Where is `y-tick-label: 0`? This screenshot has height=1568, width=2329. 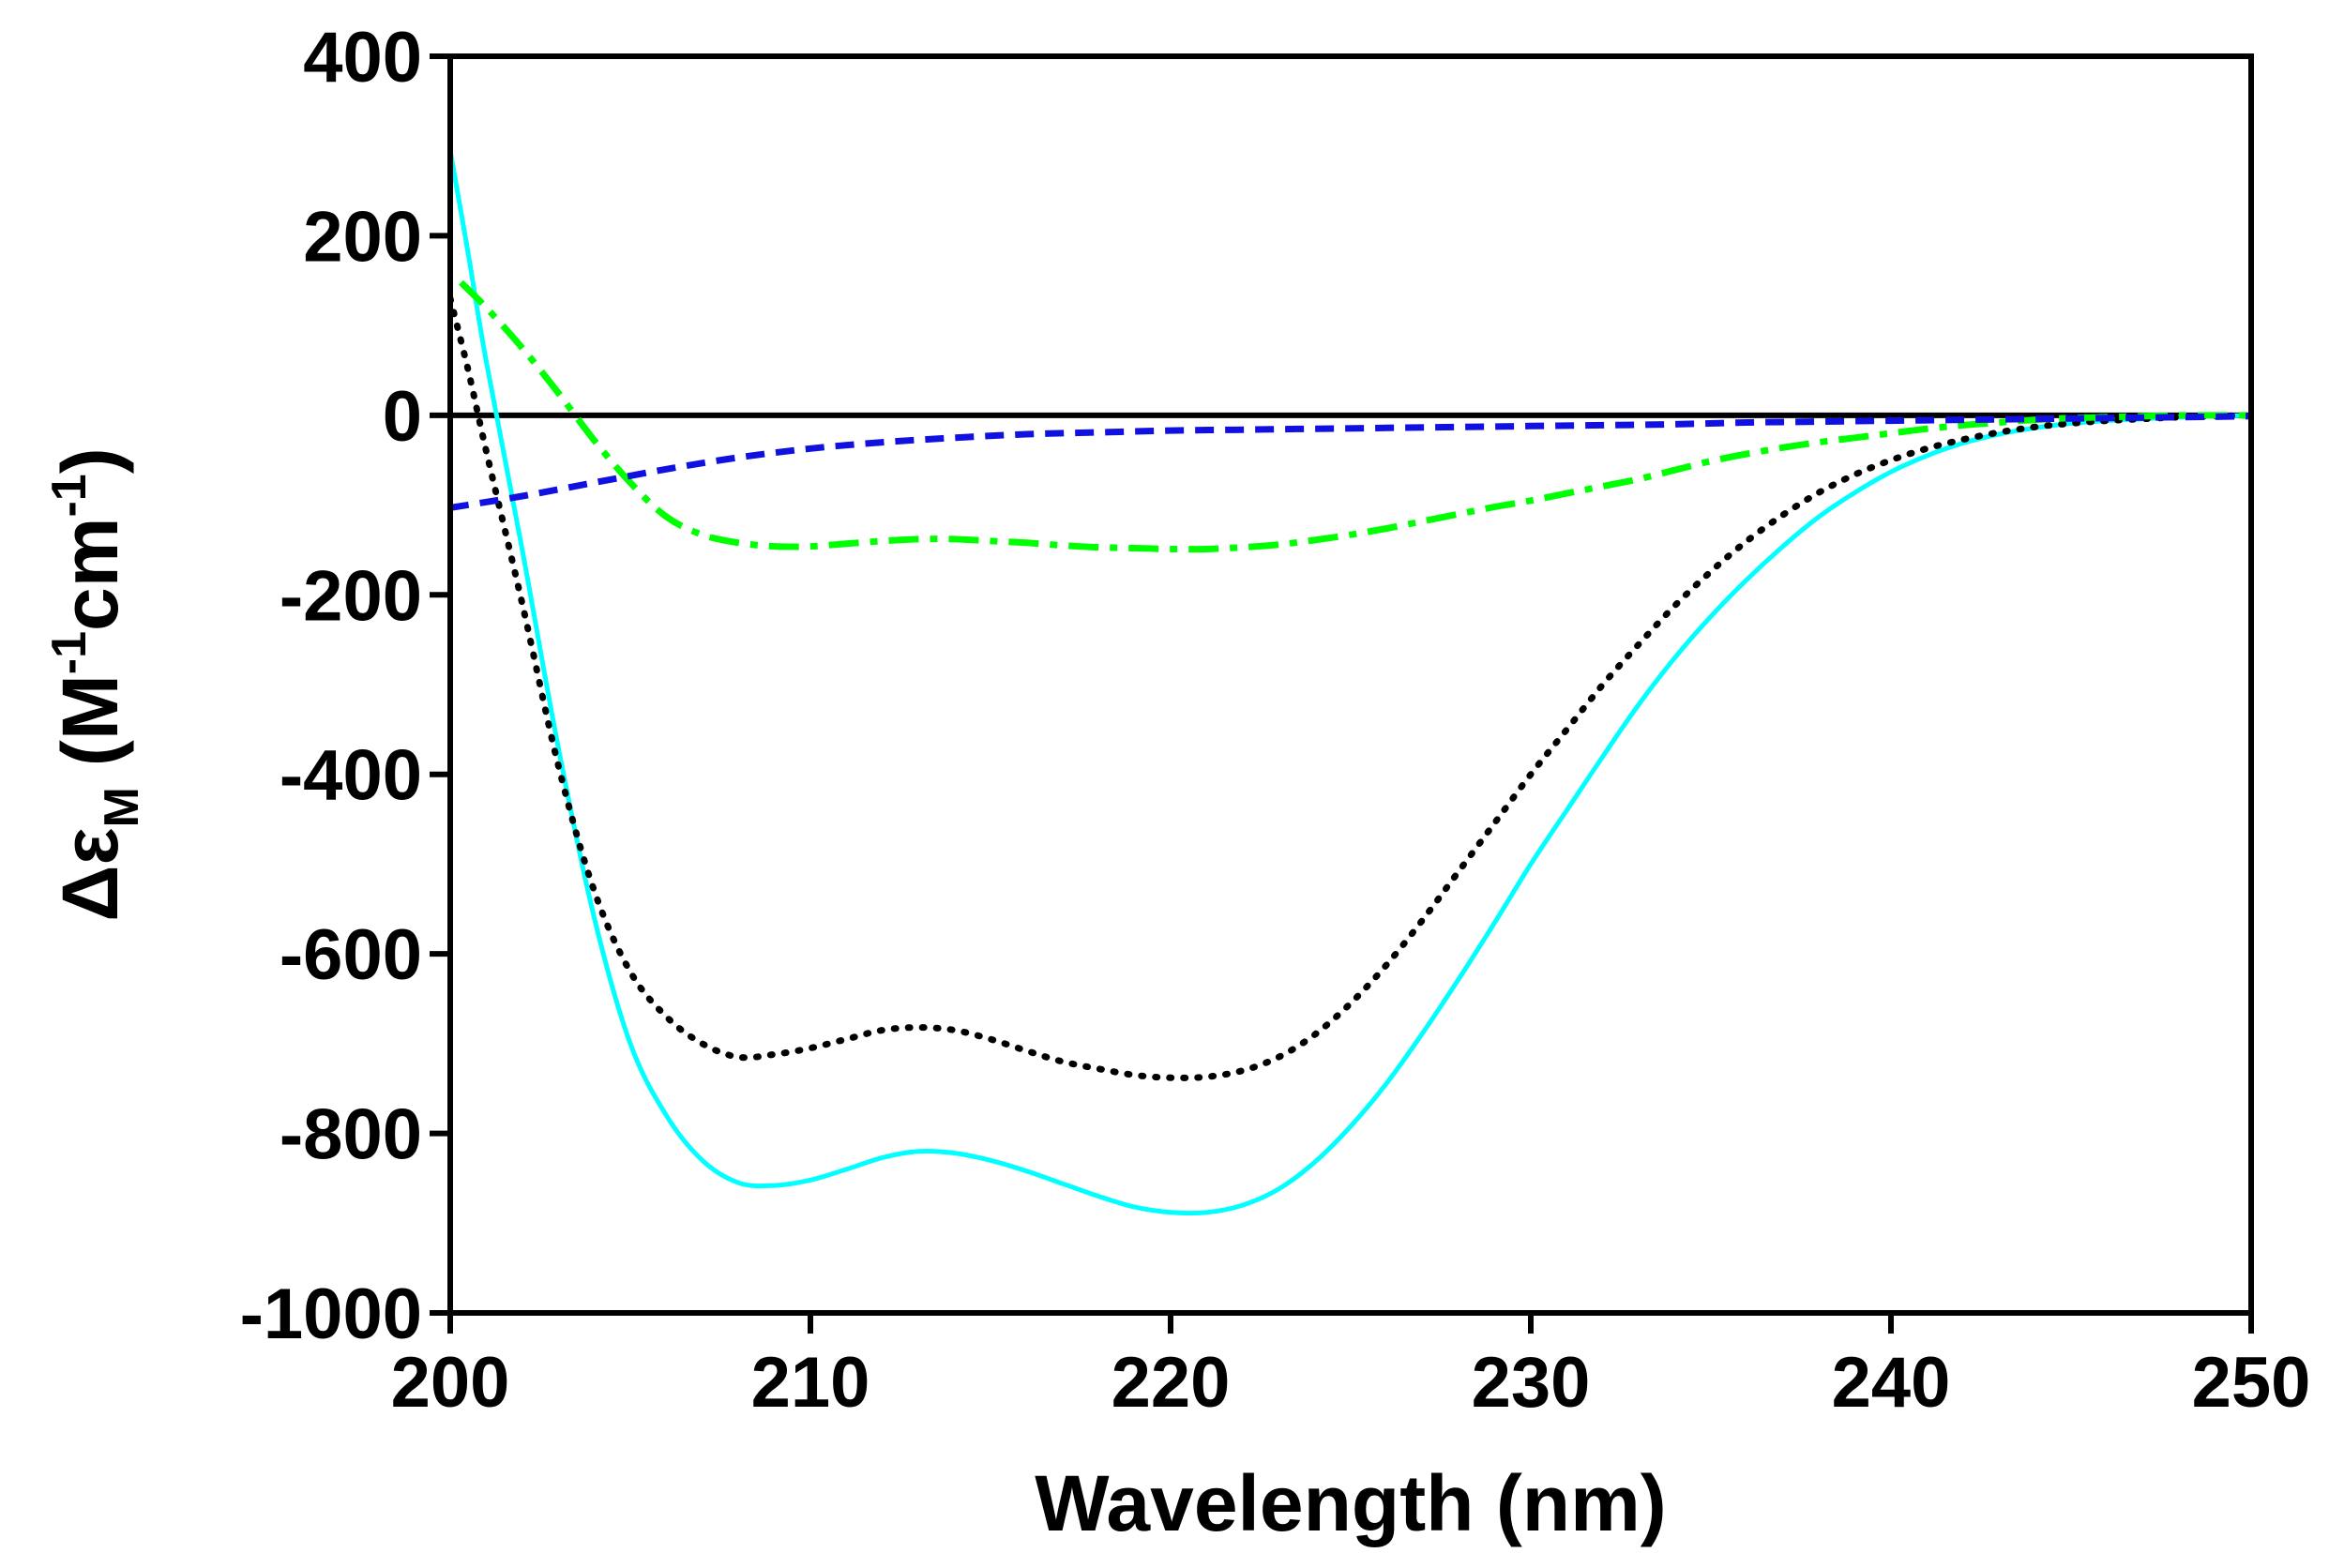 y-tick-label: 0 is located at coordinates (402, 417).